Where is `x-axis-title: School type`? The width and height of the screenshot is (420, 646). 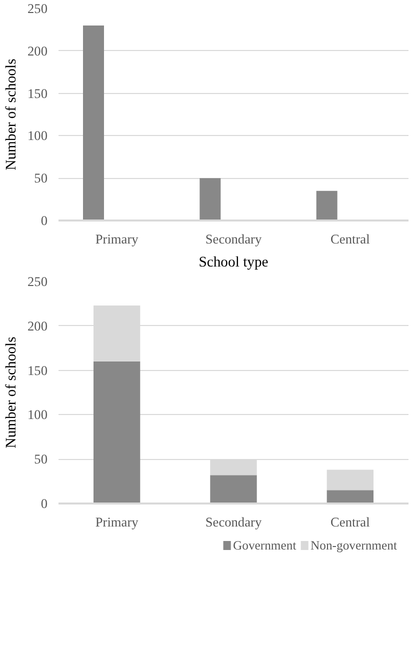
x-axis-title: School type is located at coordinates (233, 262).